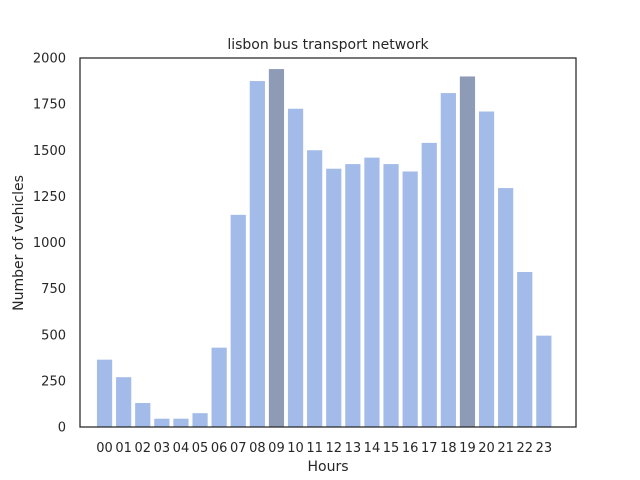  Describe the element at coordinates (372, 448) in the screenshot. I see `x-tick-label-14: 14` at that location.